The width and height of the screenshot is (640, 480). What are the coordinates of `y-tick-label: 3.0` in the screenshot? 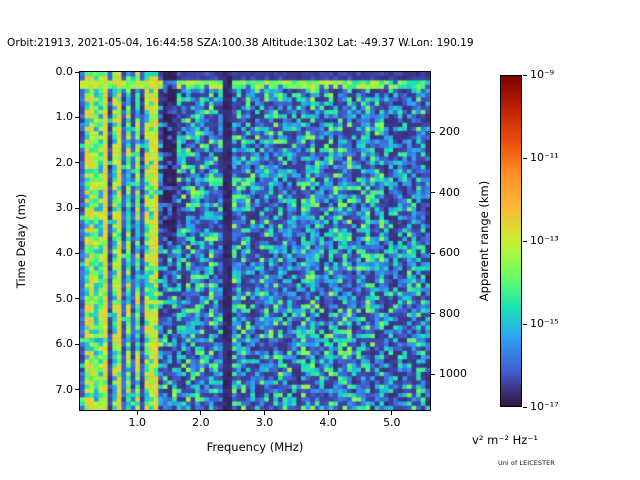 It's located at (64, 208).